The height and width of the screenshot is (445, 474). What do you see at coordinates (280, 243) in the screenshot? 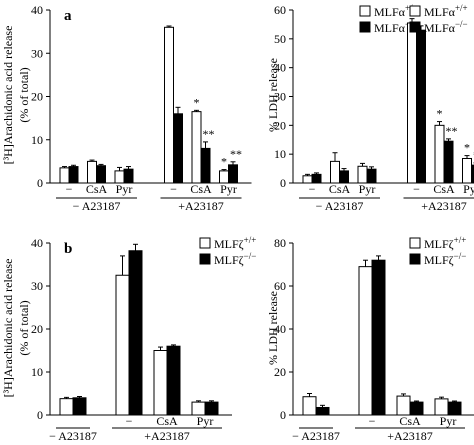
I see `y-tick-label: 80` at bounding box center [280, 243].